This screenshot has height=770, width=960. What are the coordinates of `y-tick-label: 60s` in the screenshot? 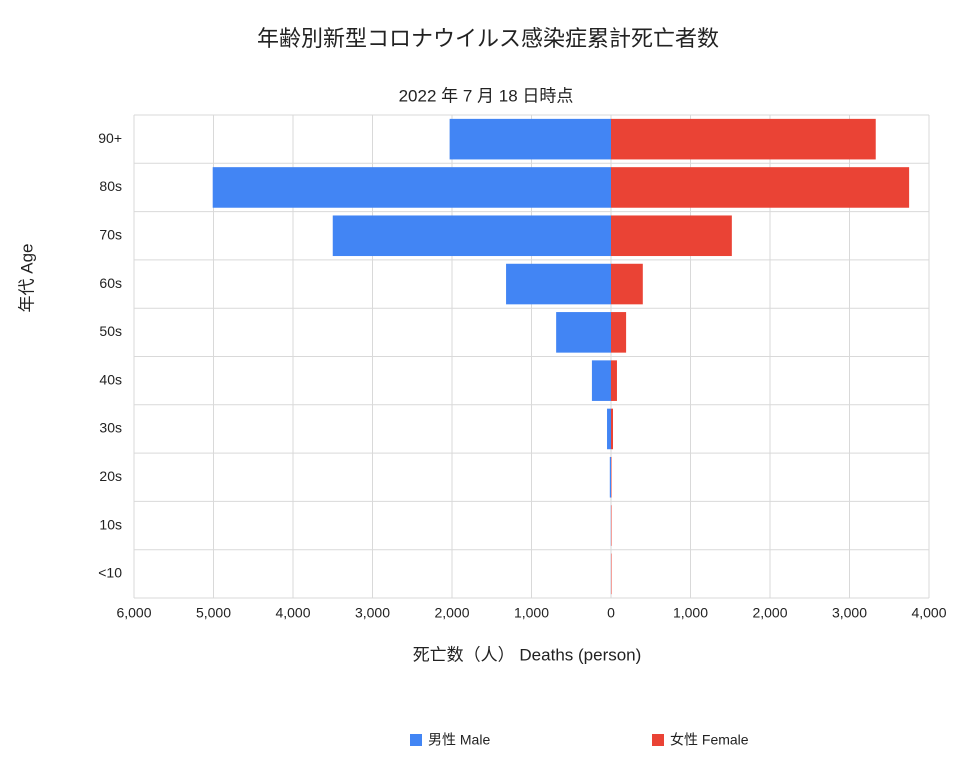 It's located at (110, 283).